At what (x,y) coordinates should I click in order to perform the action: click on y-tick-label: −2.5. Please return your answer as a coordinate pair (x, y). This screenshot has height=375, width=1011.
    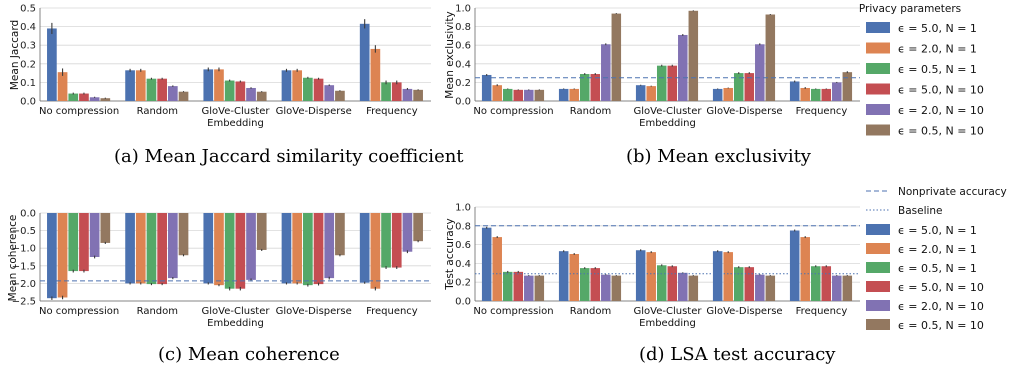
    Looking at the image, I should click on (24, 302).